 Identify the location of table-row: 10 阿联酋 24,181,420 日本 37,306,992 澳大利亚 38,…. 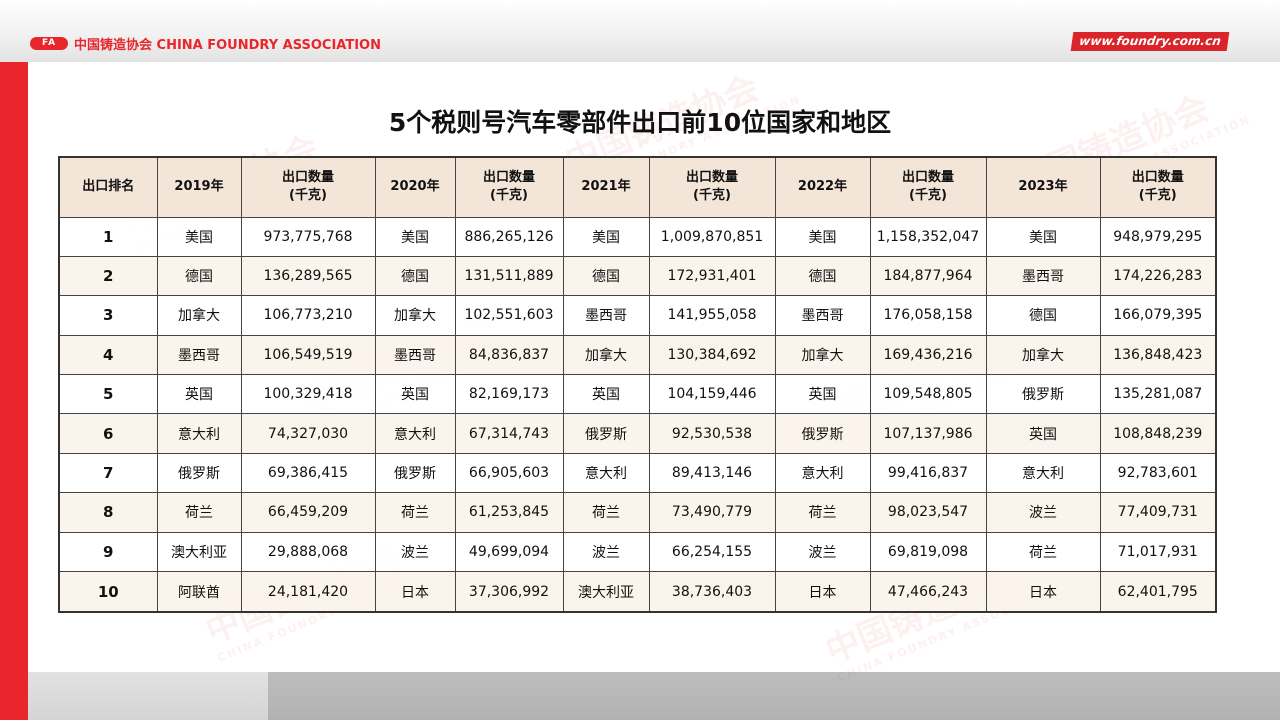
(637, 592).